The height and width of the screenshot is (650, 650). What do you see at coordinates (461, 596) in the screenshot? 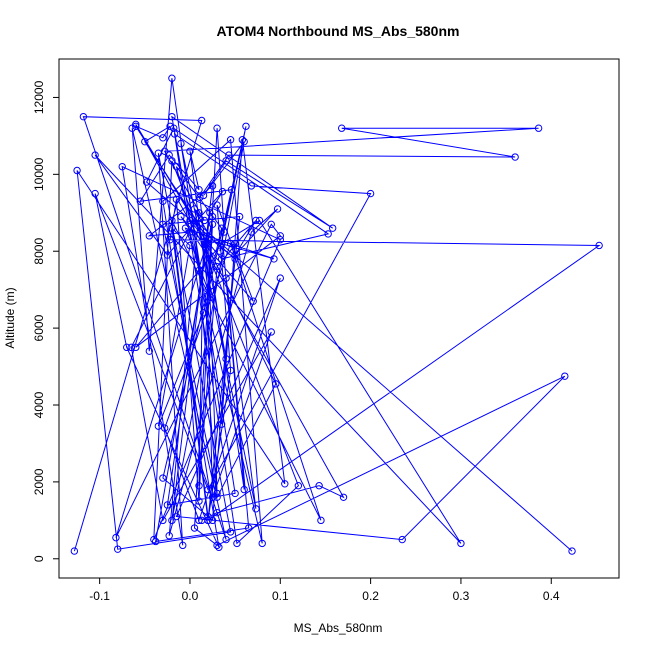
I see `x-tick-label: 0.3` at bounding box center [461, 596].